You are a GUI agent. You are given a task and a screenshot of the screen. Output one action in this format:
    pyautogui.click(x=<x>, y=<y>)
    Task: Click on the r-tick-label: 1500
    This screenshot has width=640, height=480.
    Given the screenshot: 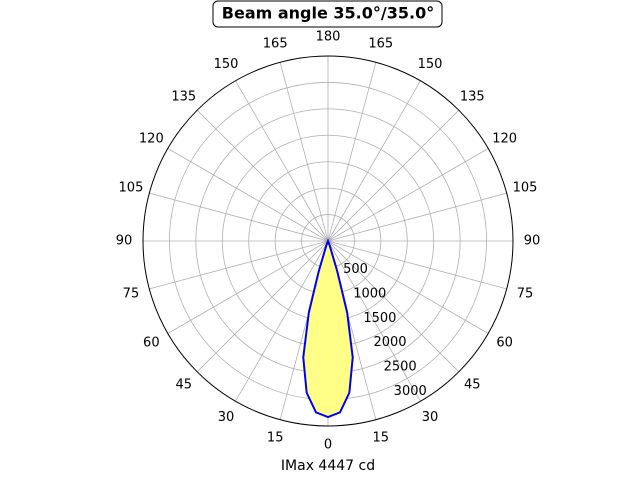 What is the action you would take?
    pyautogui.click(x=379, y=318)
    